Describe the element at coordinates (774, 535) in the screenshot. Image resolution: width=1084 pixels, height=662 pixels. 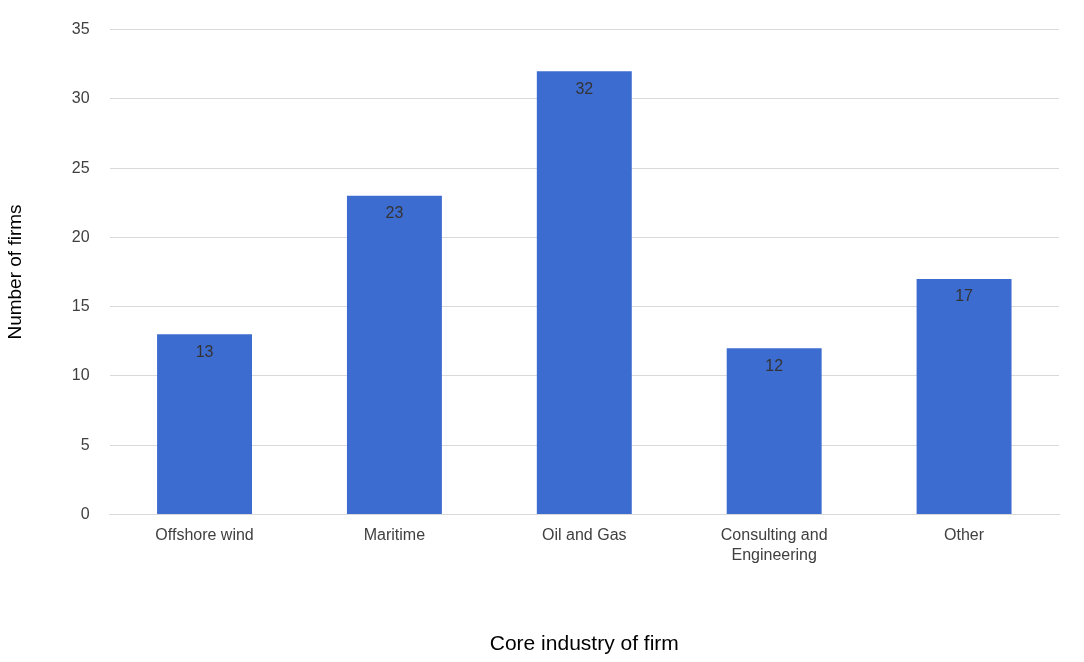
I see `category-label: Consulting and` at that location.